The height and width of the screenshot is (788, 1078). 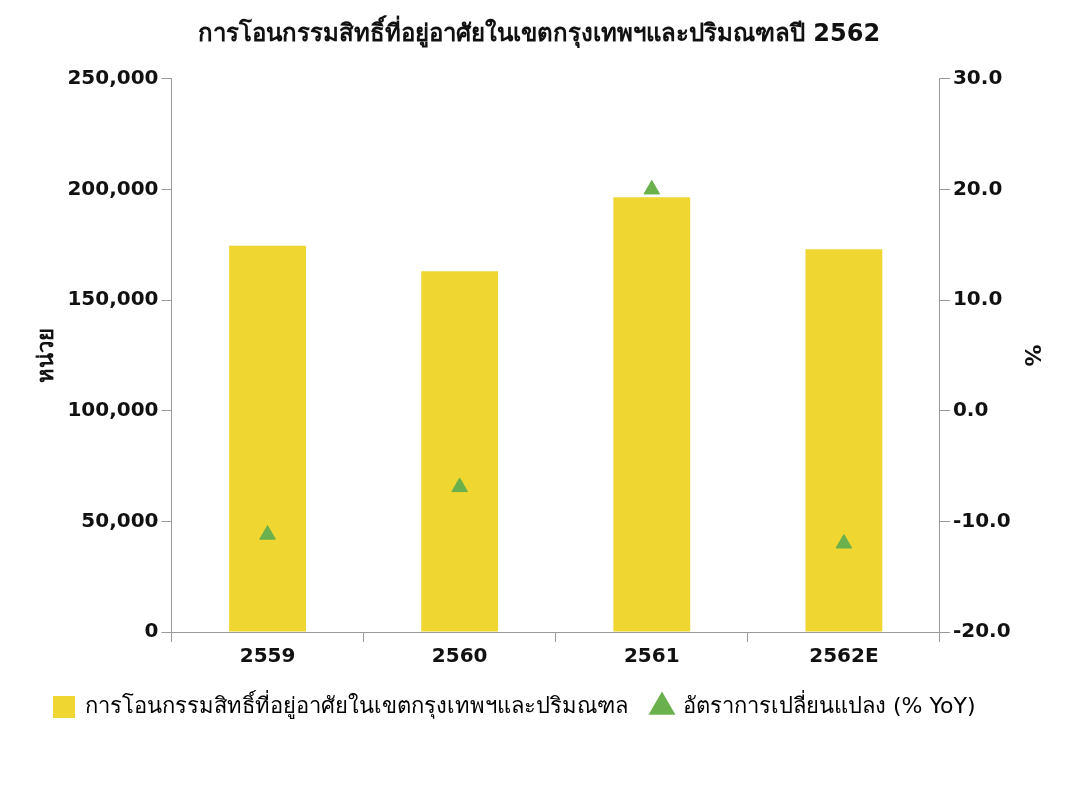 I want to click on y-tick-label: 200,000, so click(x=113, y=187).